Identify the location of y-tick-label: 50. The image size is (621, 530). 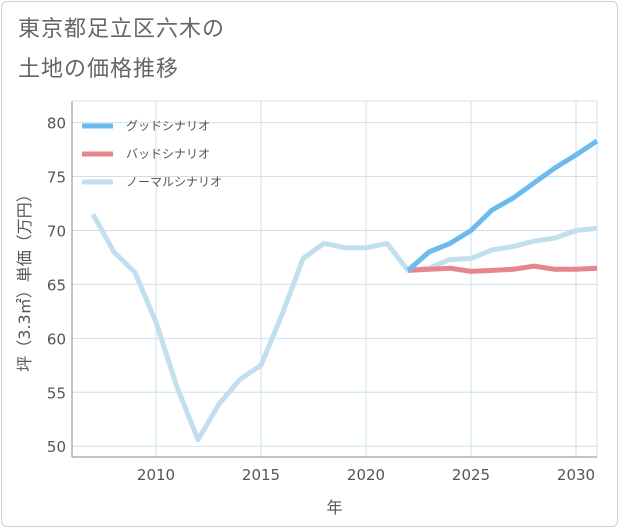
(56, 447).